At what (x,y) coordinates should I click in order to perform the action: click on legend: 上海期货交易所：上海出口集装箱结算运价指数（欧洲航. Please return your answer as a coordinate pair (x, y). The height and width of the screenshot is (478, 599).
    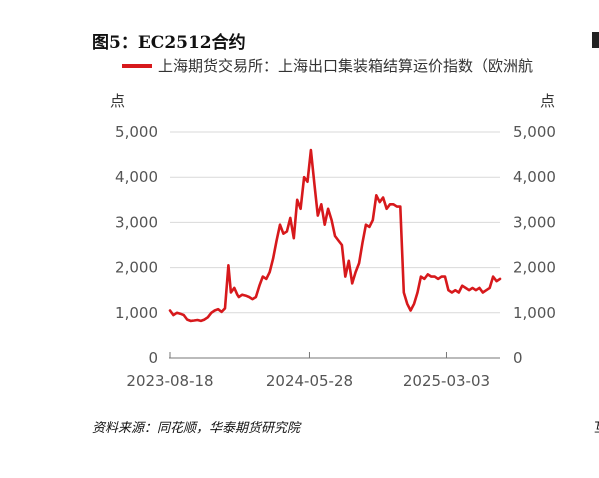
    Looking at the image, I should click on (327, 65).